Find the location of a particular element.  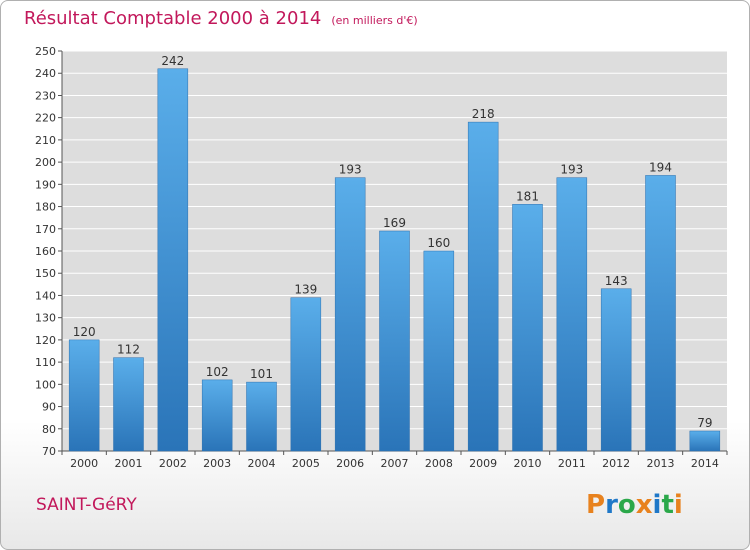

data-label: 101 is located at coordinates (261, 374).